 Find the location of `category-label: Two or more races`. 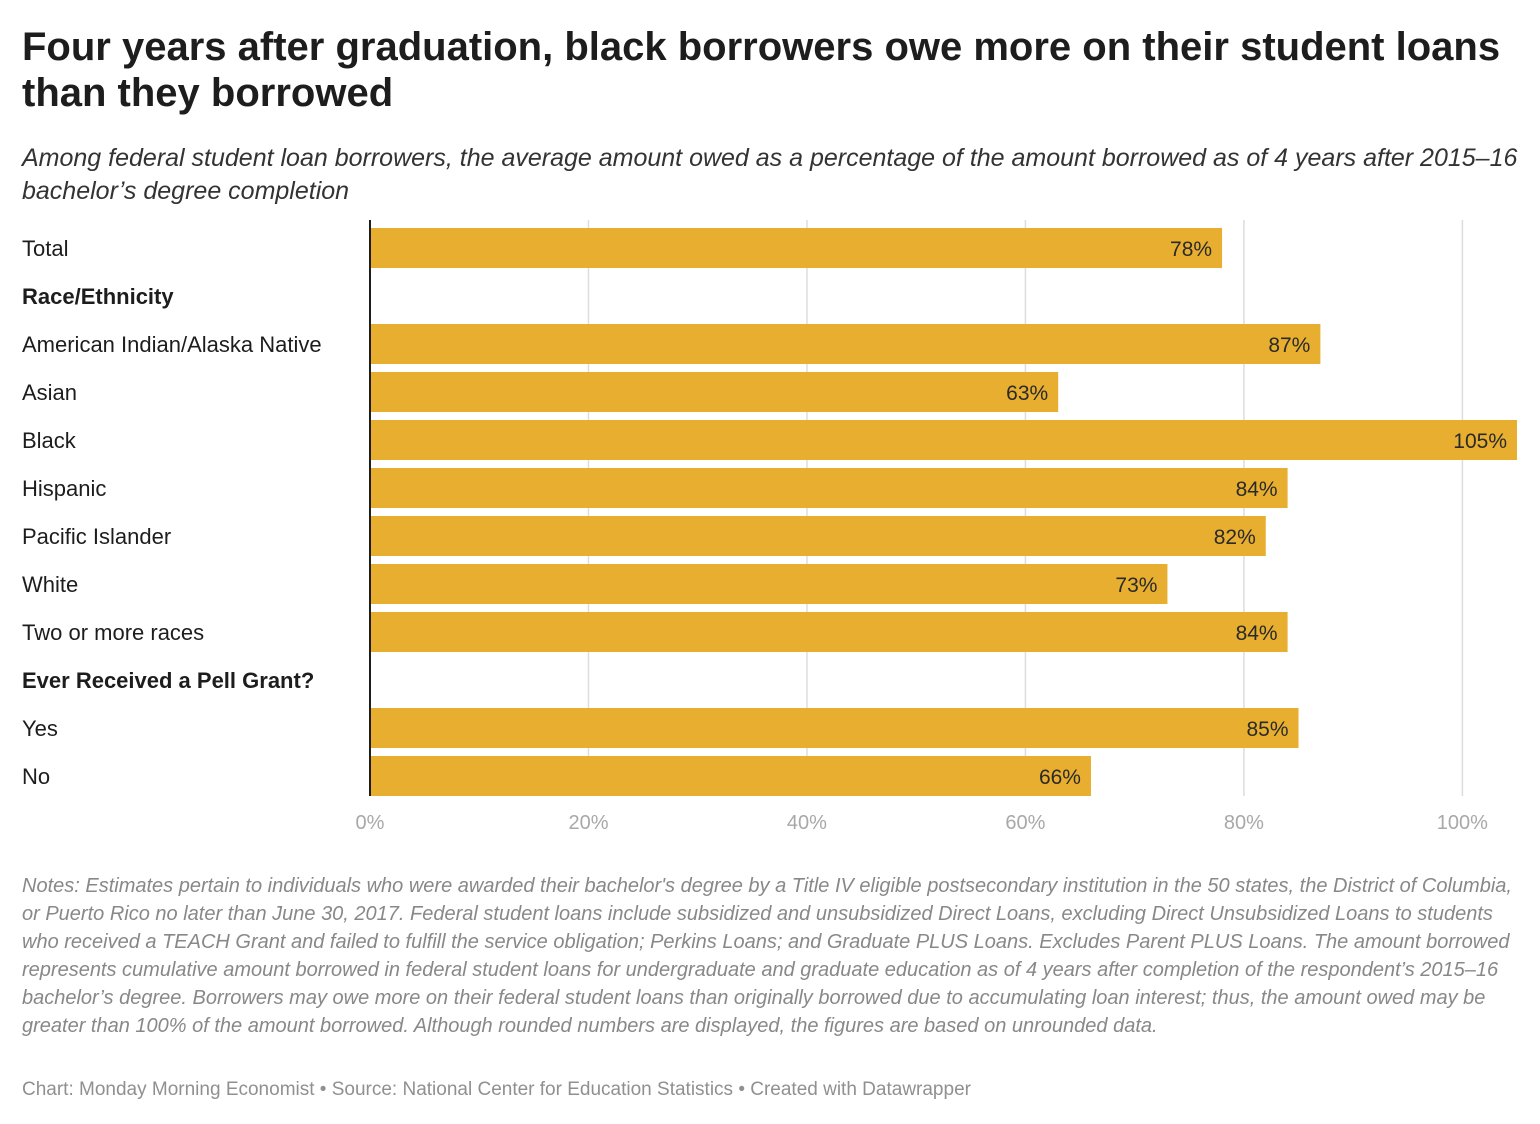

category-label: Two or more races is located at coordinates (113, 632).